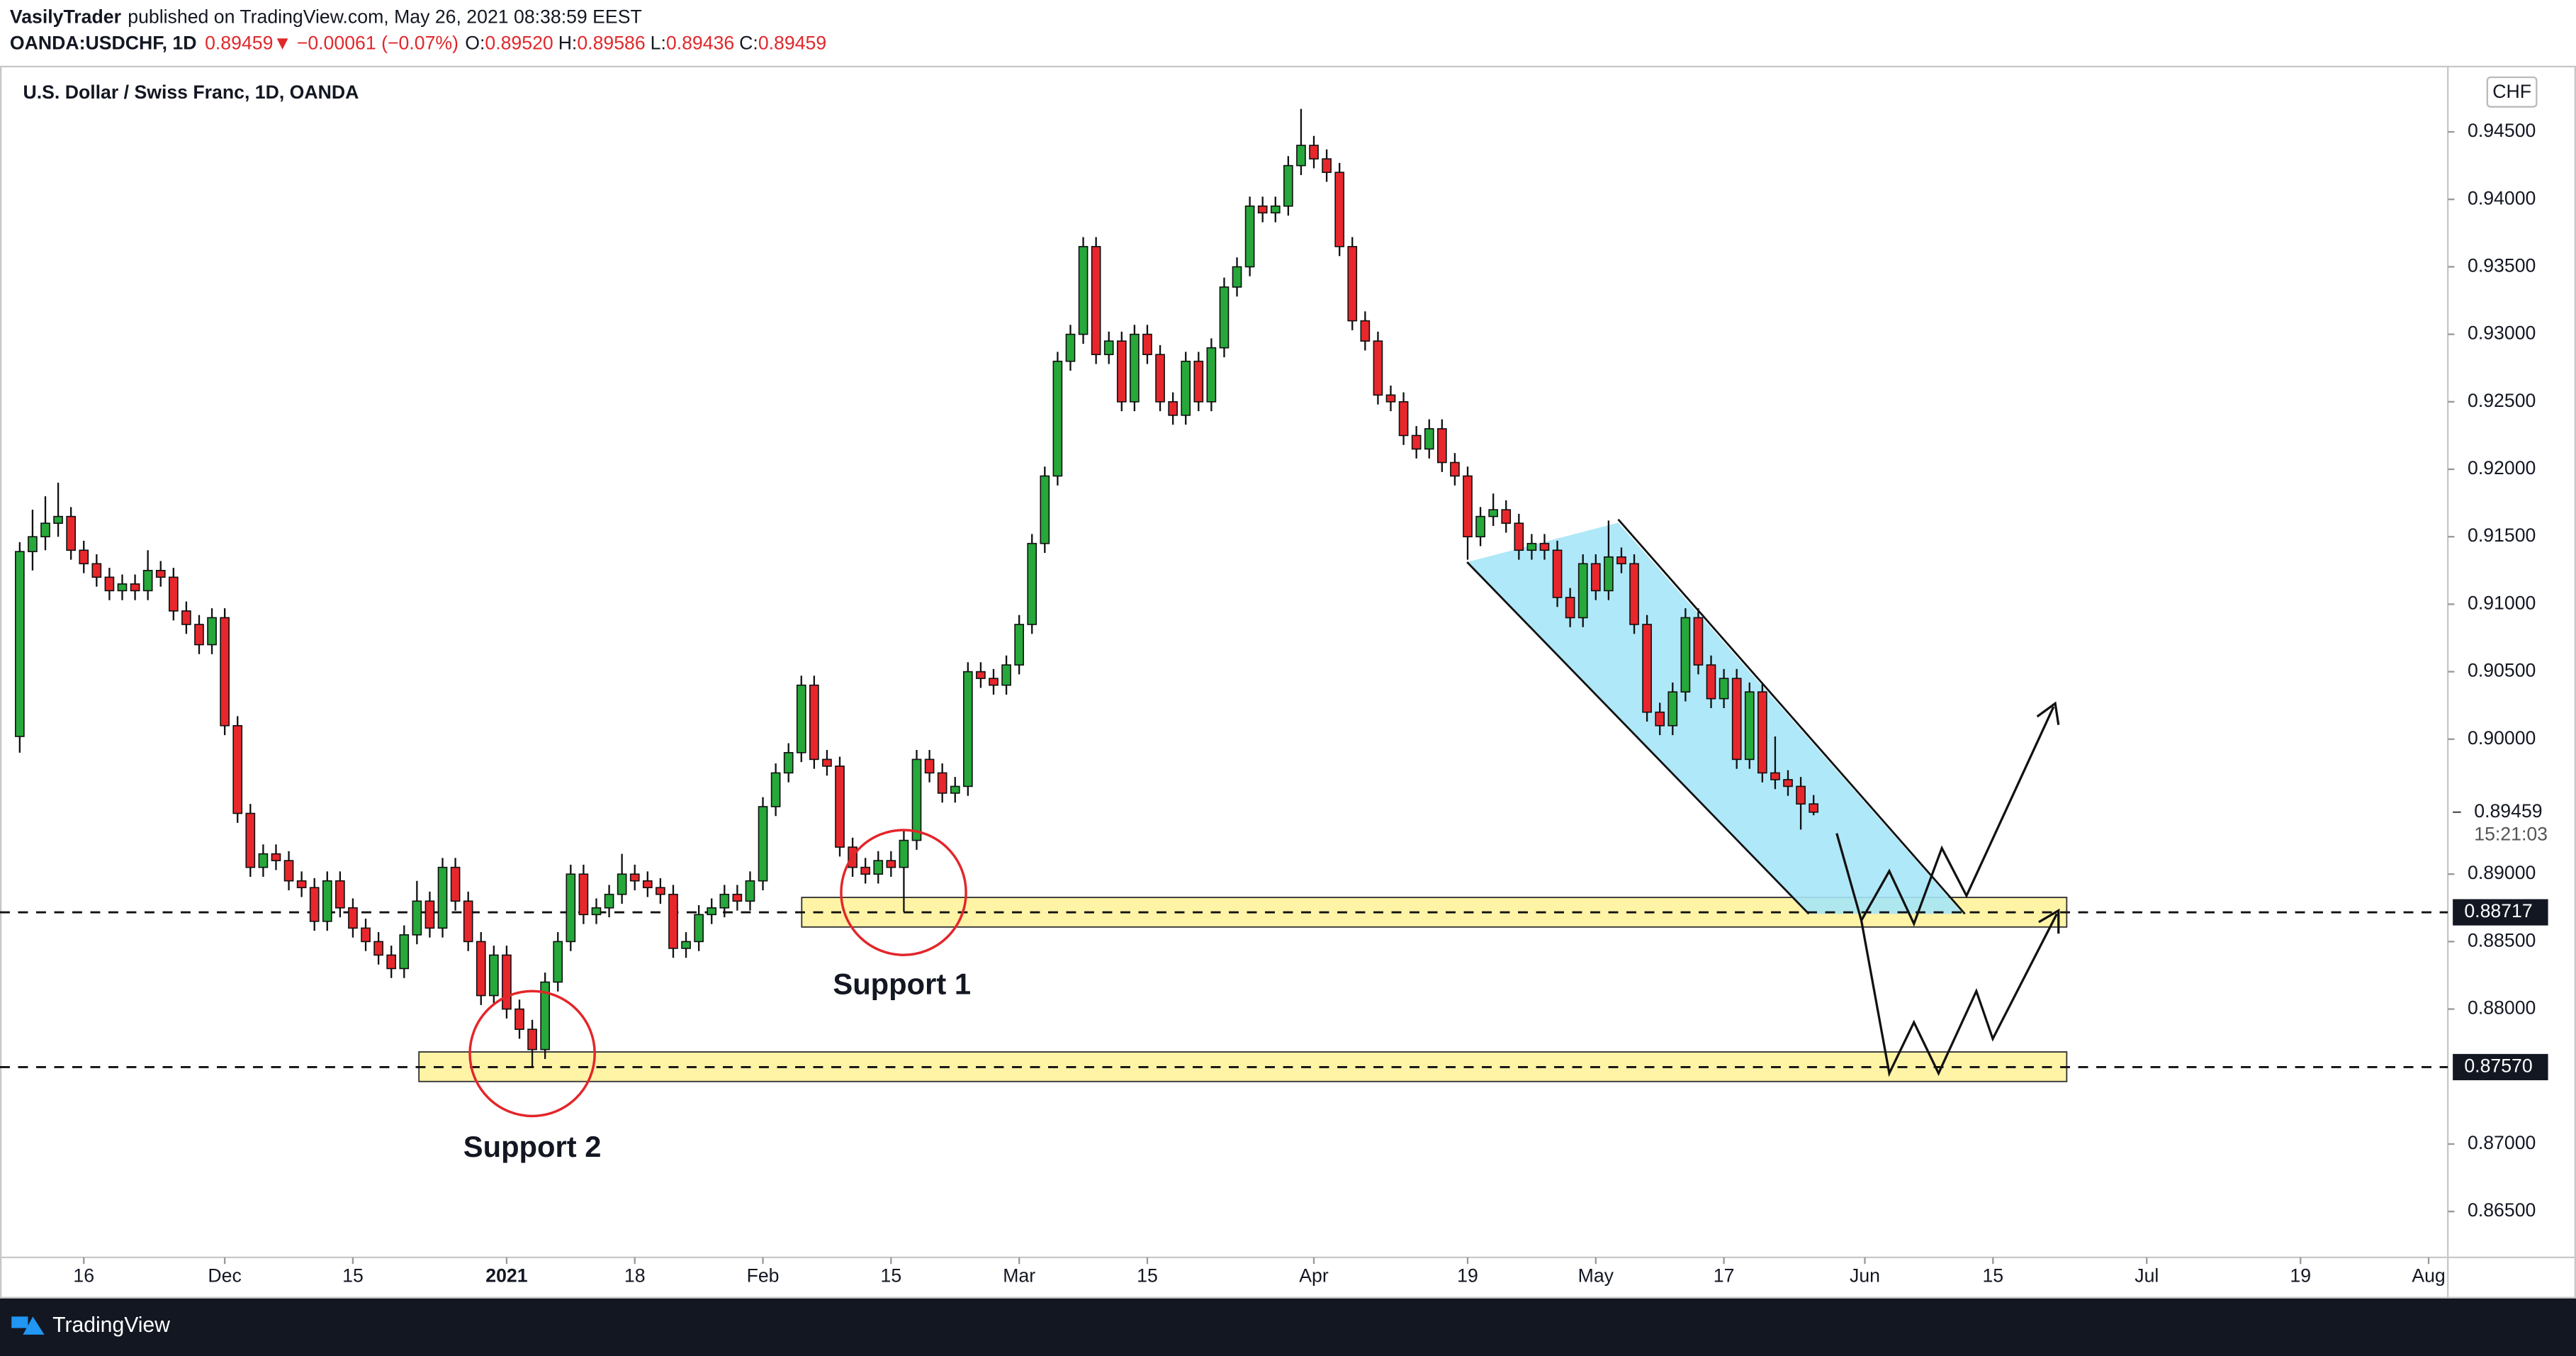 The height and width of the screenshot is (1356, 2576). Describe the element at coordinates (65, 17) in the screenshot. I see `author: VasilyTrader` at that location.